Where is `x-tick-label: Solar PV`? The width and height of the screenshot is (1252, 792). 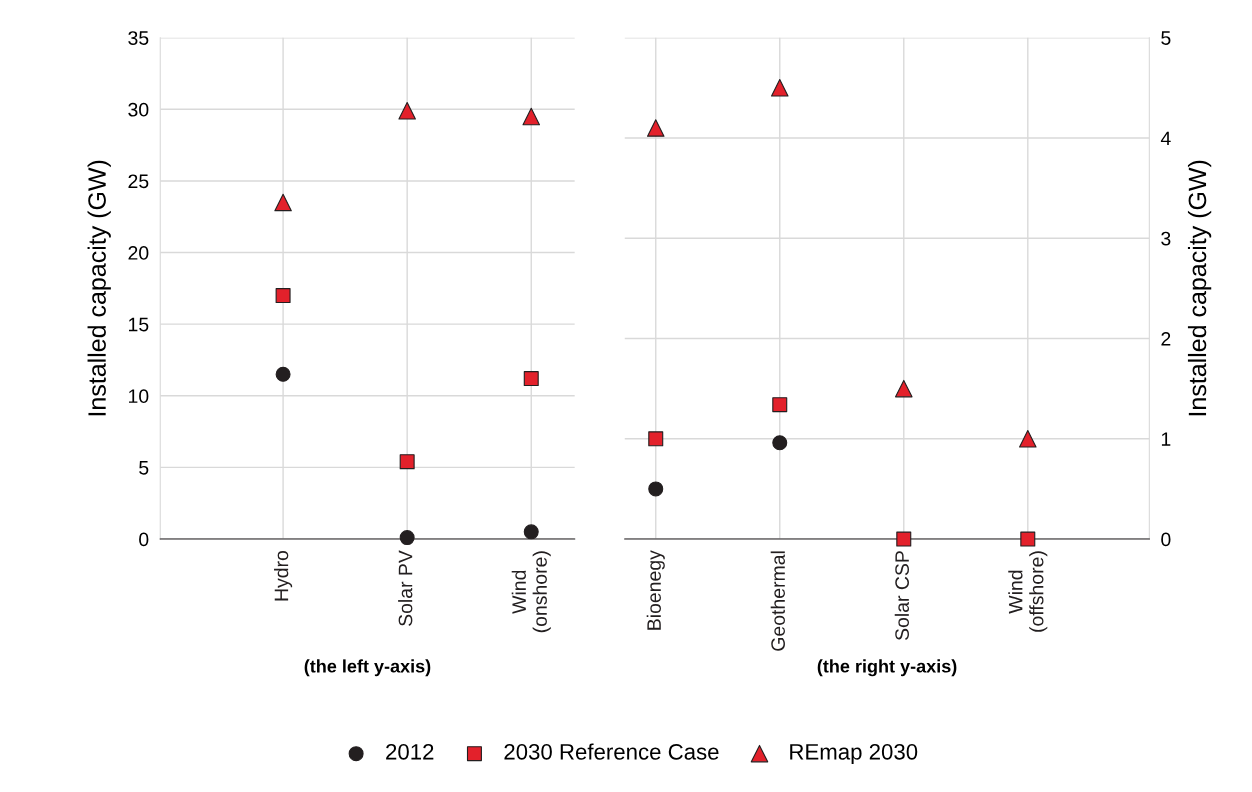
x-tick-label: Solar PV is located at coordinates (405, 588).